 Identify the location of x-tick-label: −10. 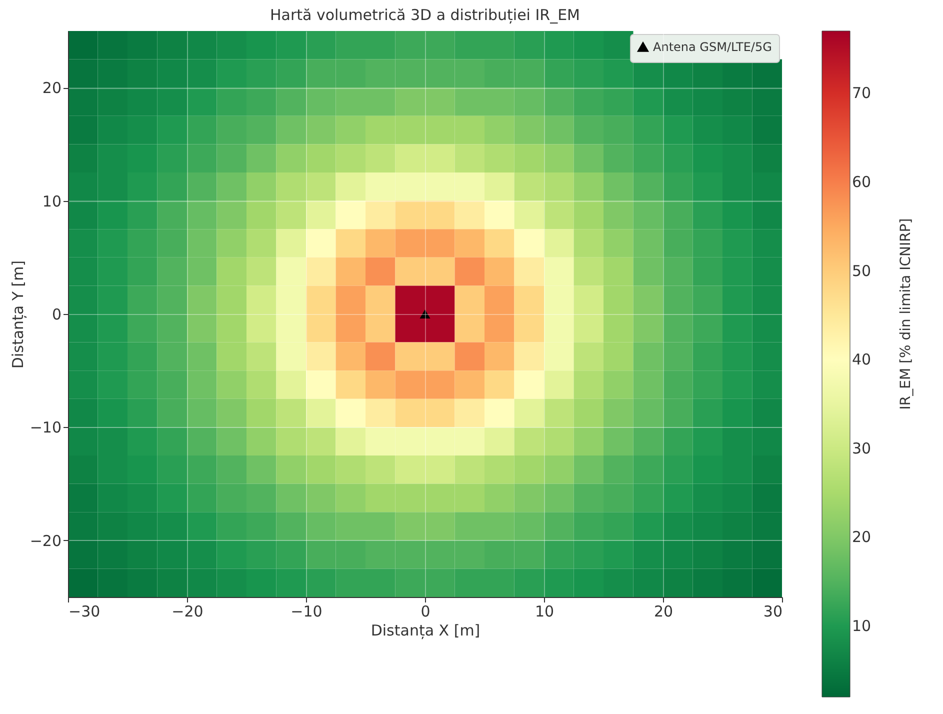
(306, 611).